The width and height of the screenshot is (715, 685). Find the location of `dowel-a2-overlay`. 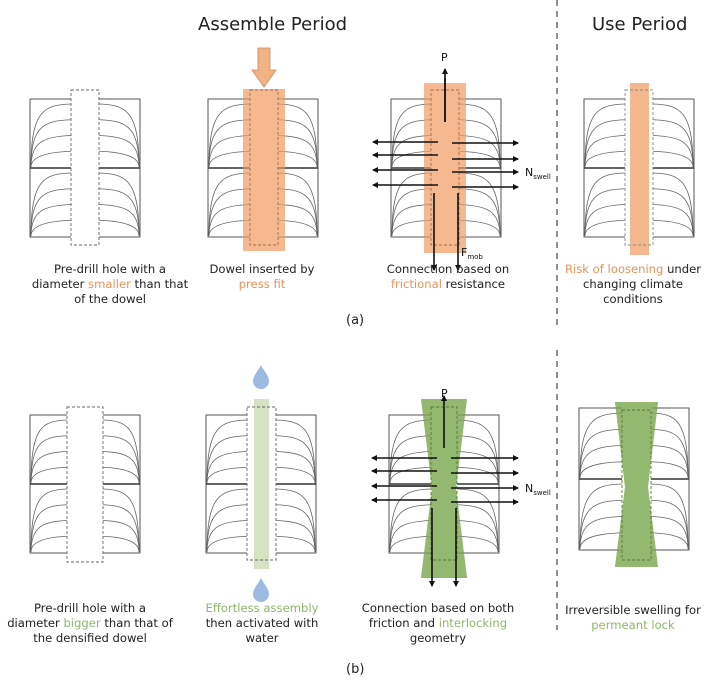

dowel-a2-overlay is located at coordinates (264, 170).